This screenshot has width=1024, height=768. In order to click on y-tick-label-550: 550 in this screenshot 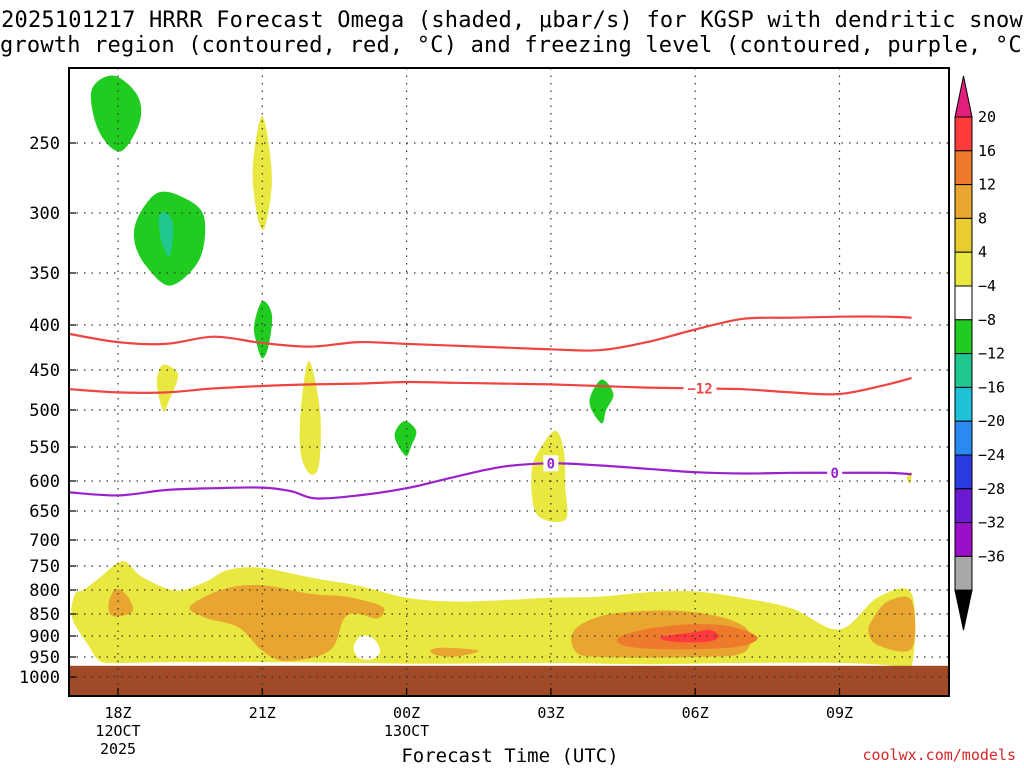, I will do `click(44, 448)`.